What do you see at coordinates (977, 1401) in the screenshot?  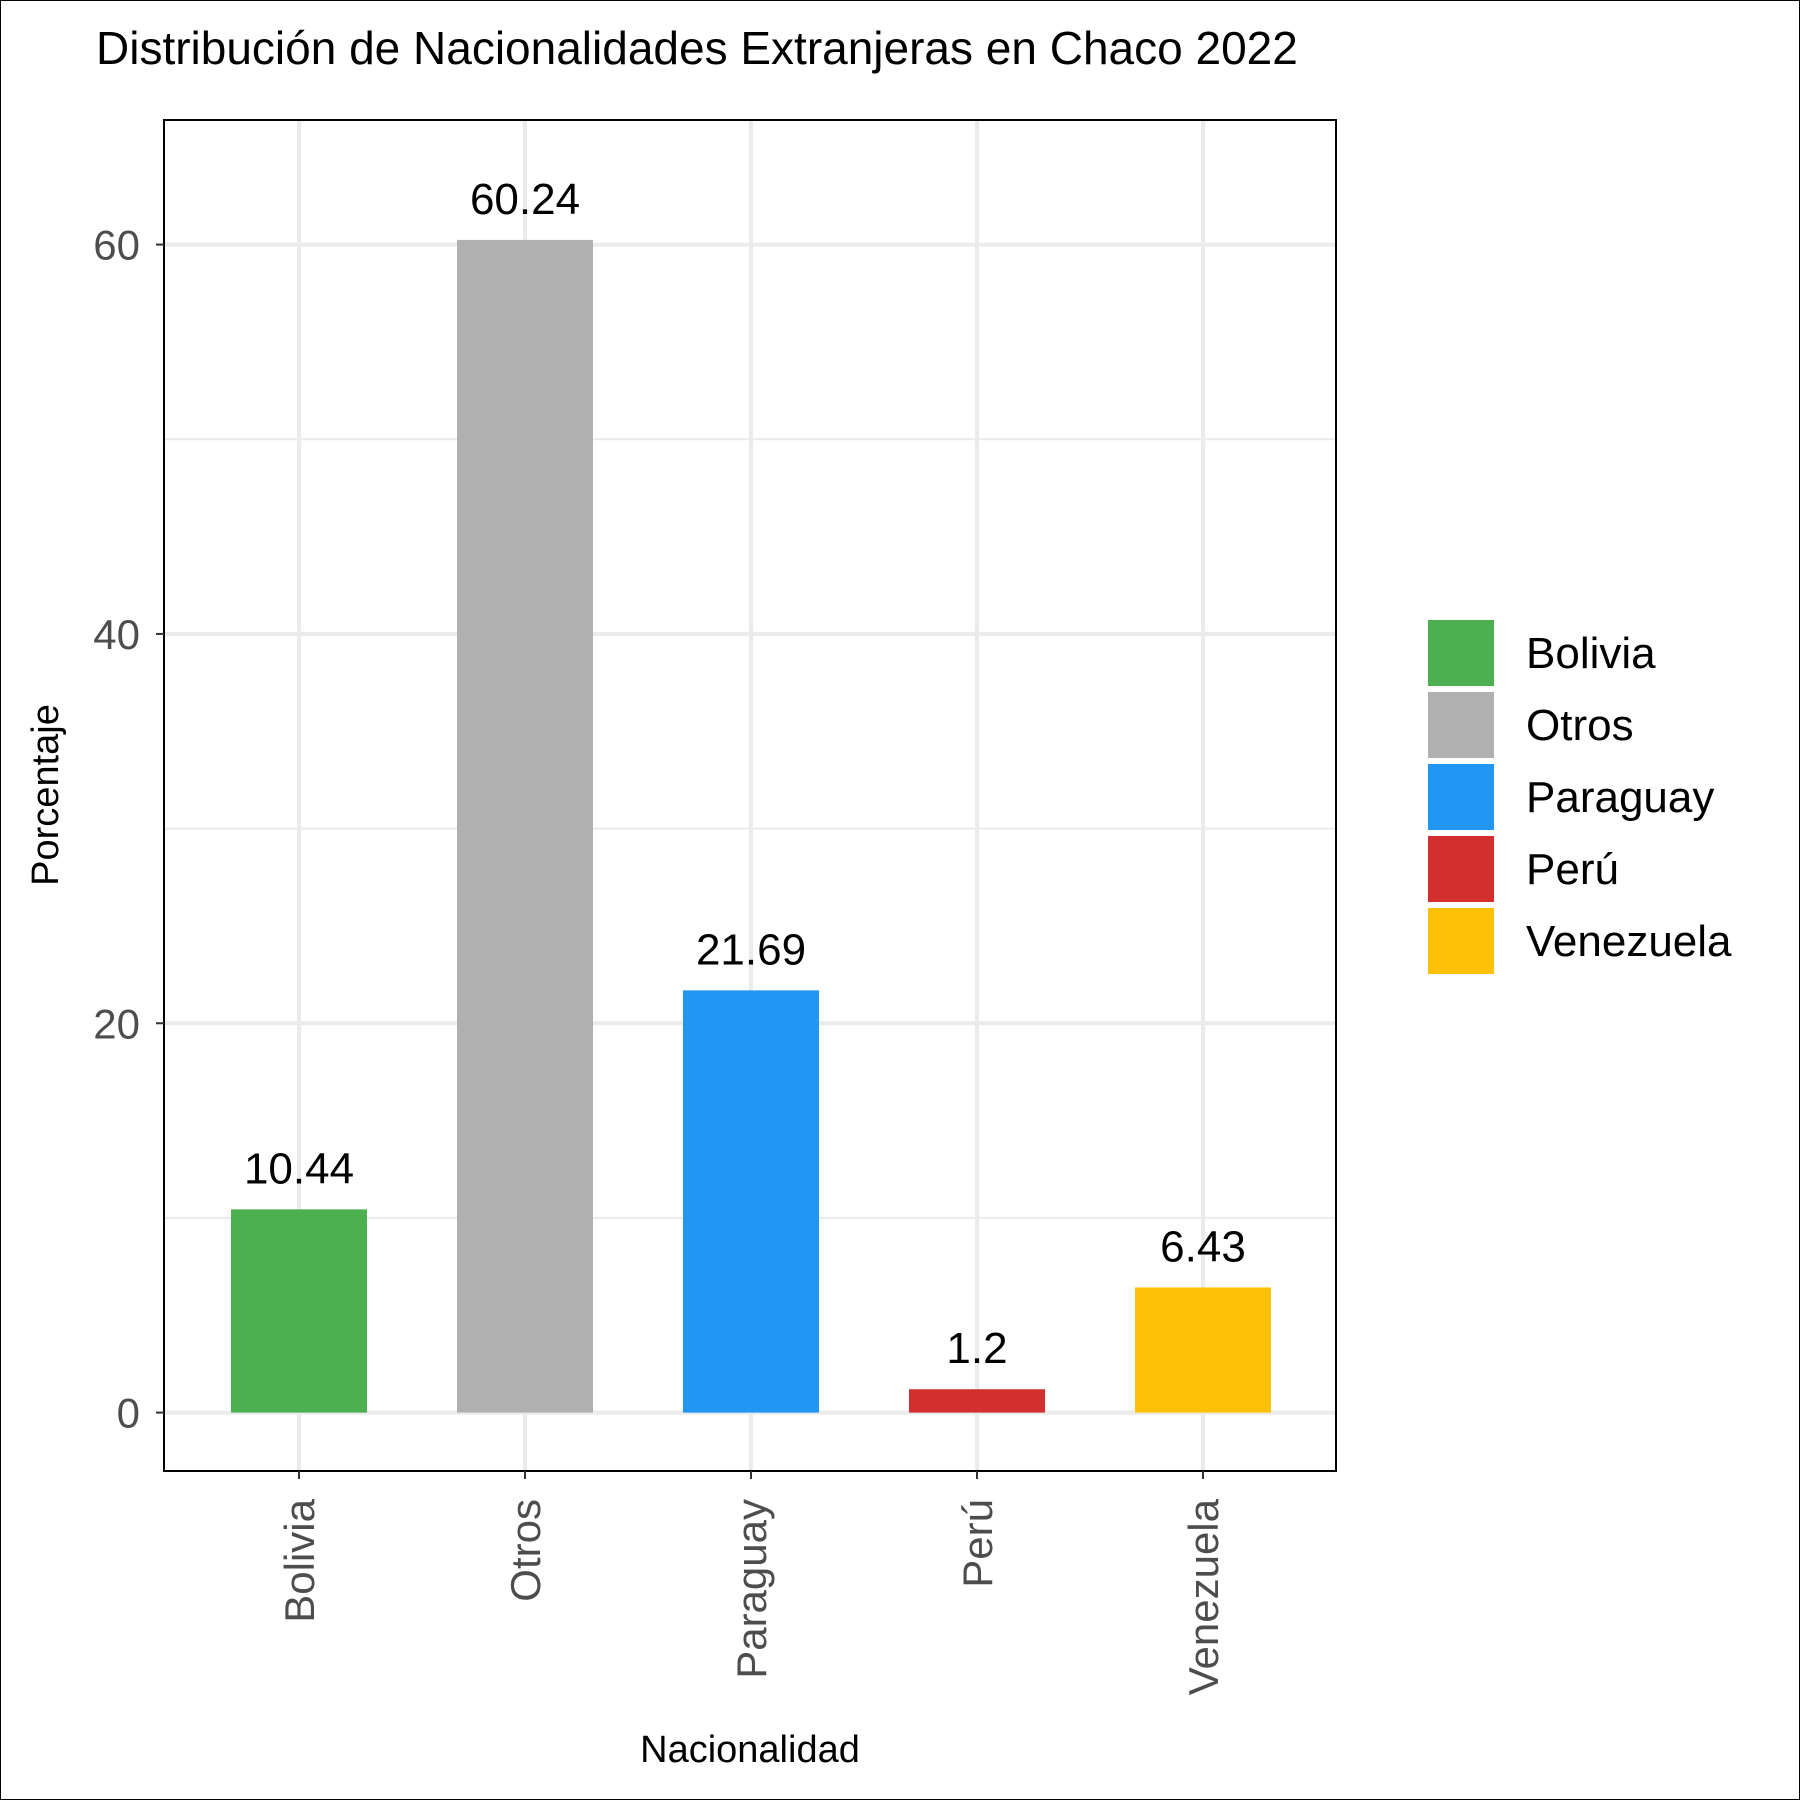 I see `bar-perú` at bounding box center [977, 1401].